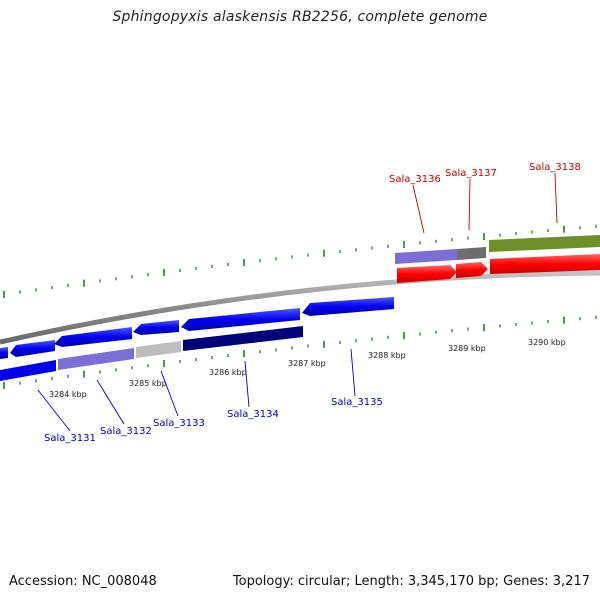 This screenshot has width=600, height=600. I want to click on scale-label: 3284 kbp, so click(68, 394).